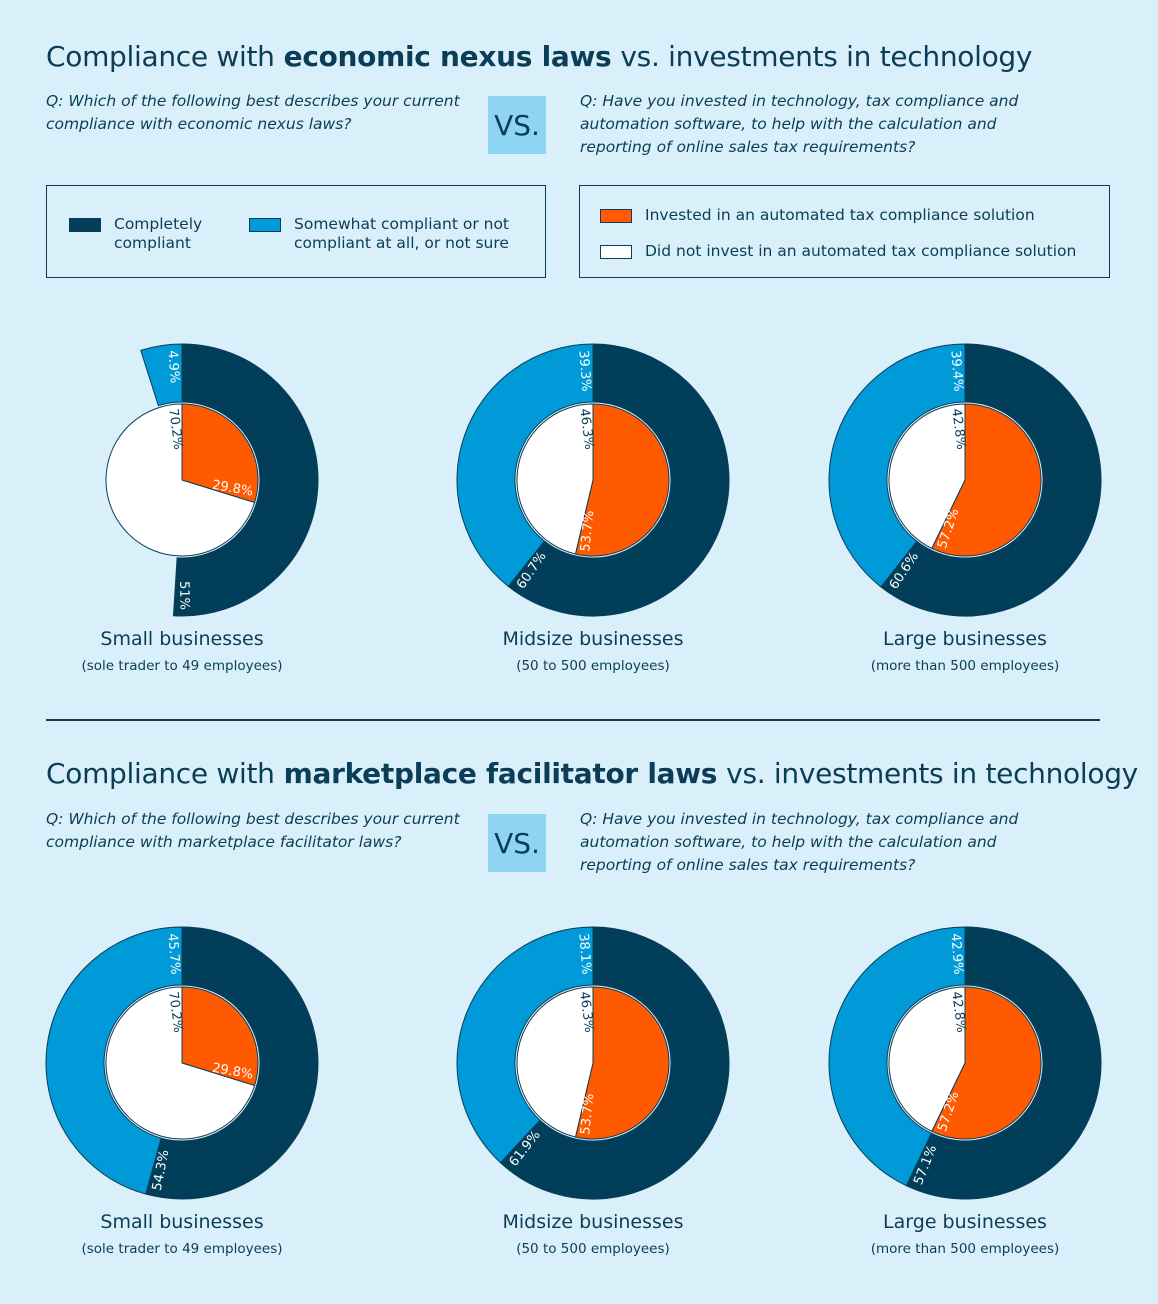 The height and width of the screenshot is (1304, 1158). What do you see at coordinates (447, 56) in the screenshot?
I see `title-emphasis: economic nexus laws` at bounding box center [447, 56].